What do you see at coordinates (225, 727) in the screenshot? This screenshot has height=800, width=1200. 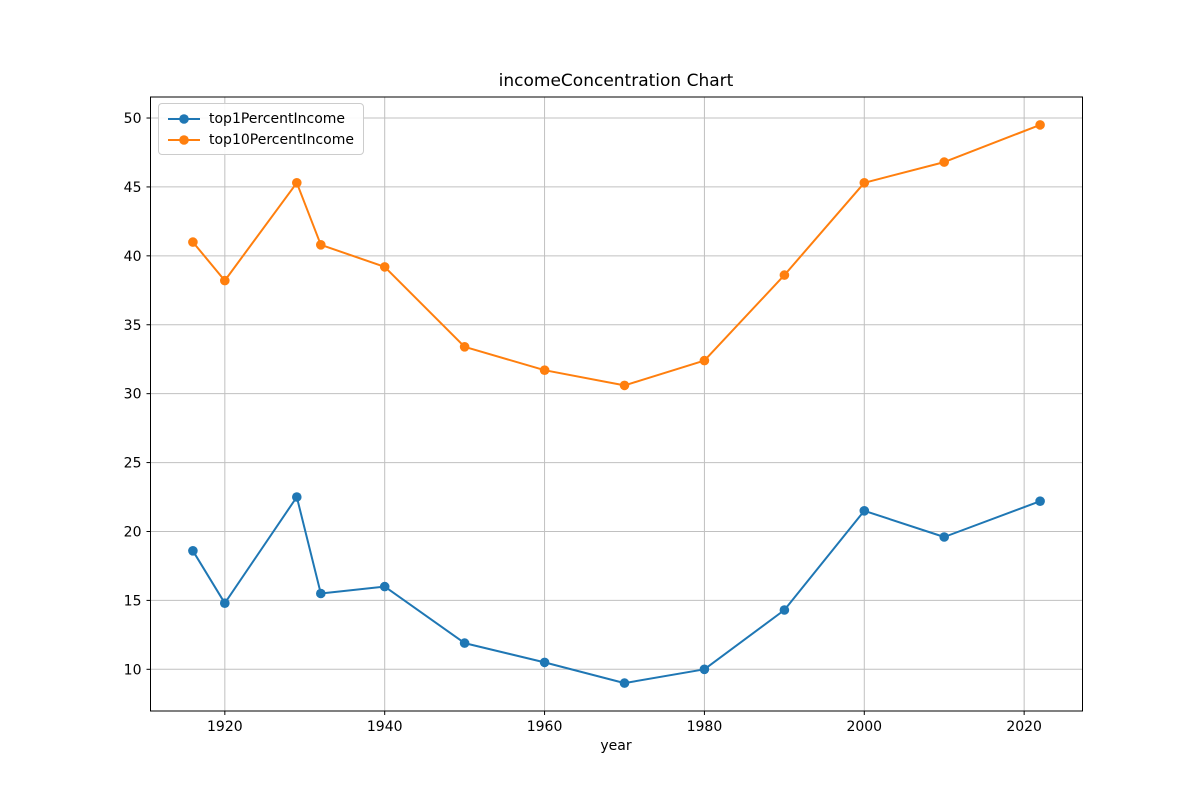 I see `x-tick-label: 1920` at bounding box center [225, 727].